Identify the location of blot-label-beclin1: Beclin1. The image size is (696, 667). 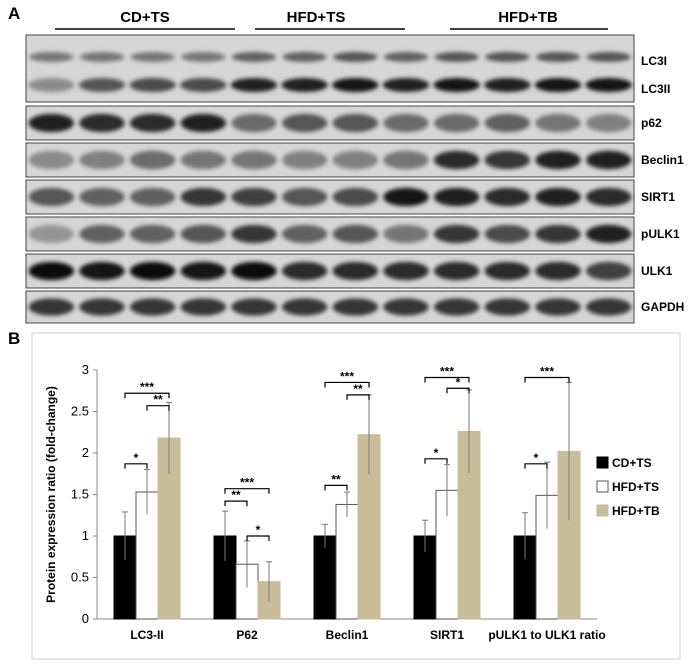
(662, 160).